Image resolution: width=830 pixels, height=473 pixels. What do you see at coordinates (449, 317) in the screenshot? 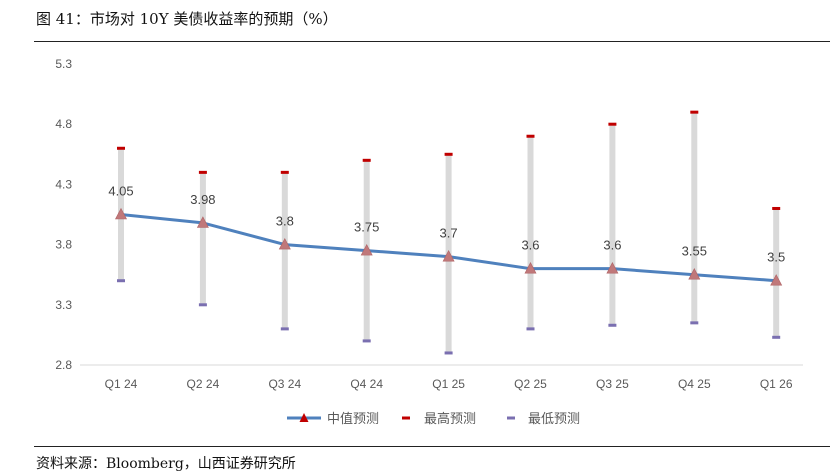
I see `low-forecast-markers` at bounding box center [449, 317].